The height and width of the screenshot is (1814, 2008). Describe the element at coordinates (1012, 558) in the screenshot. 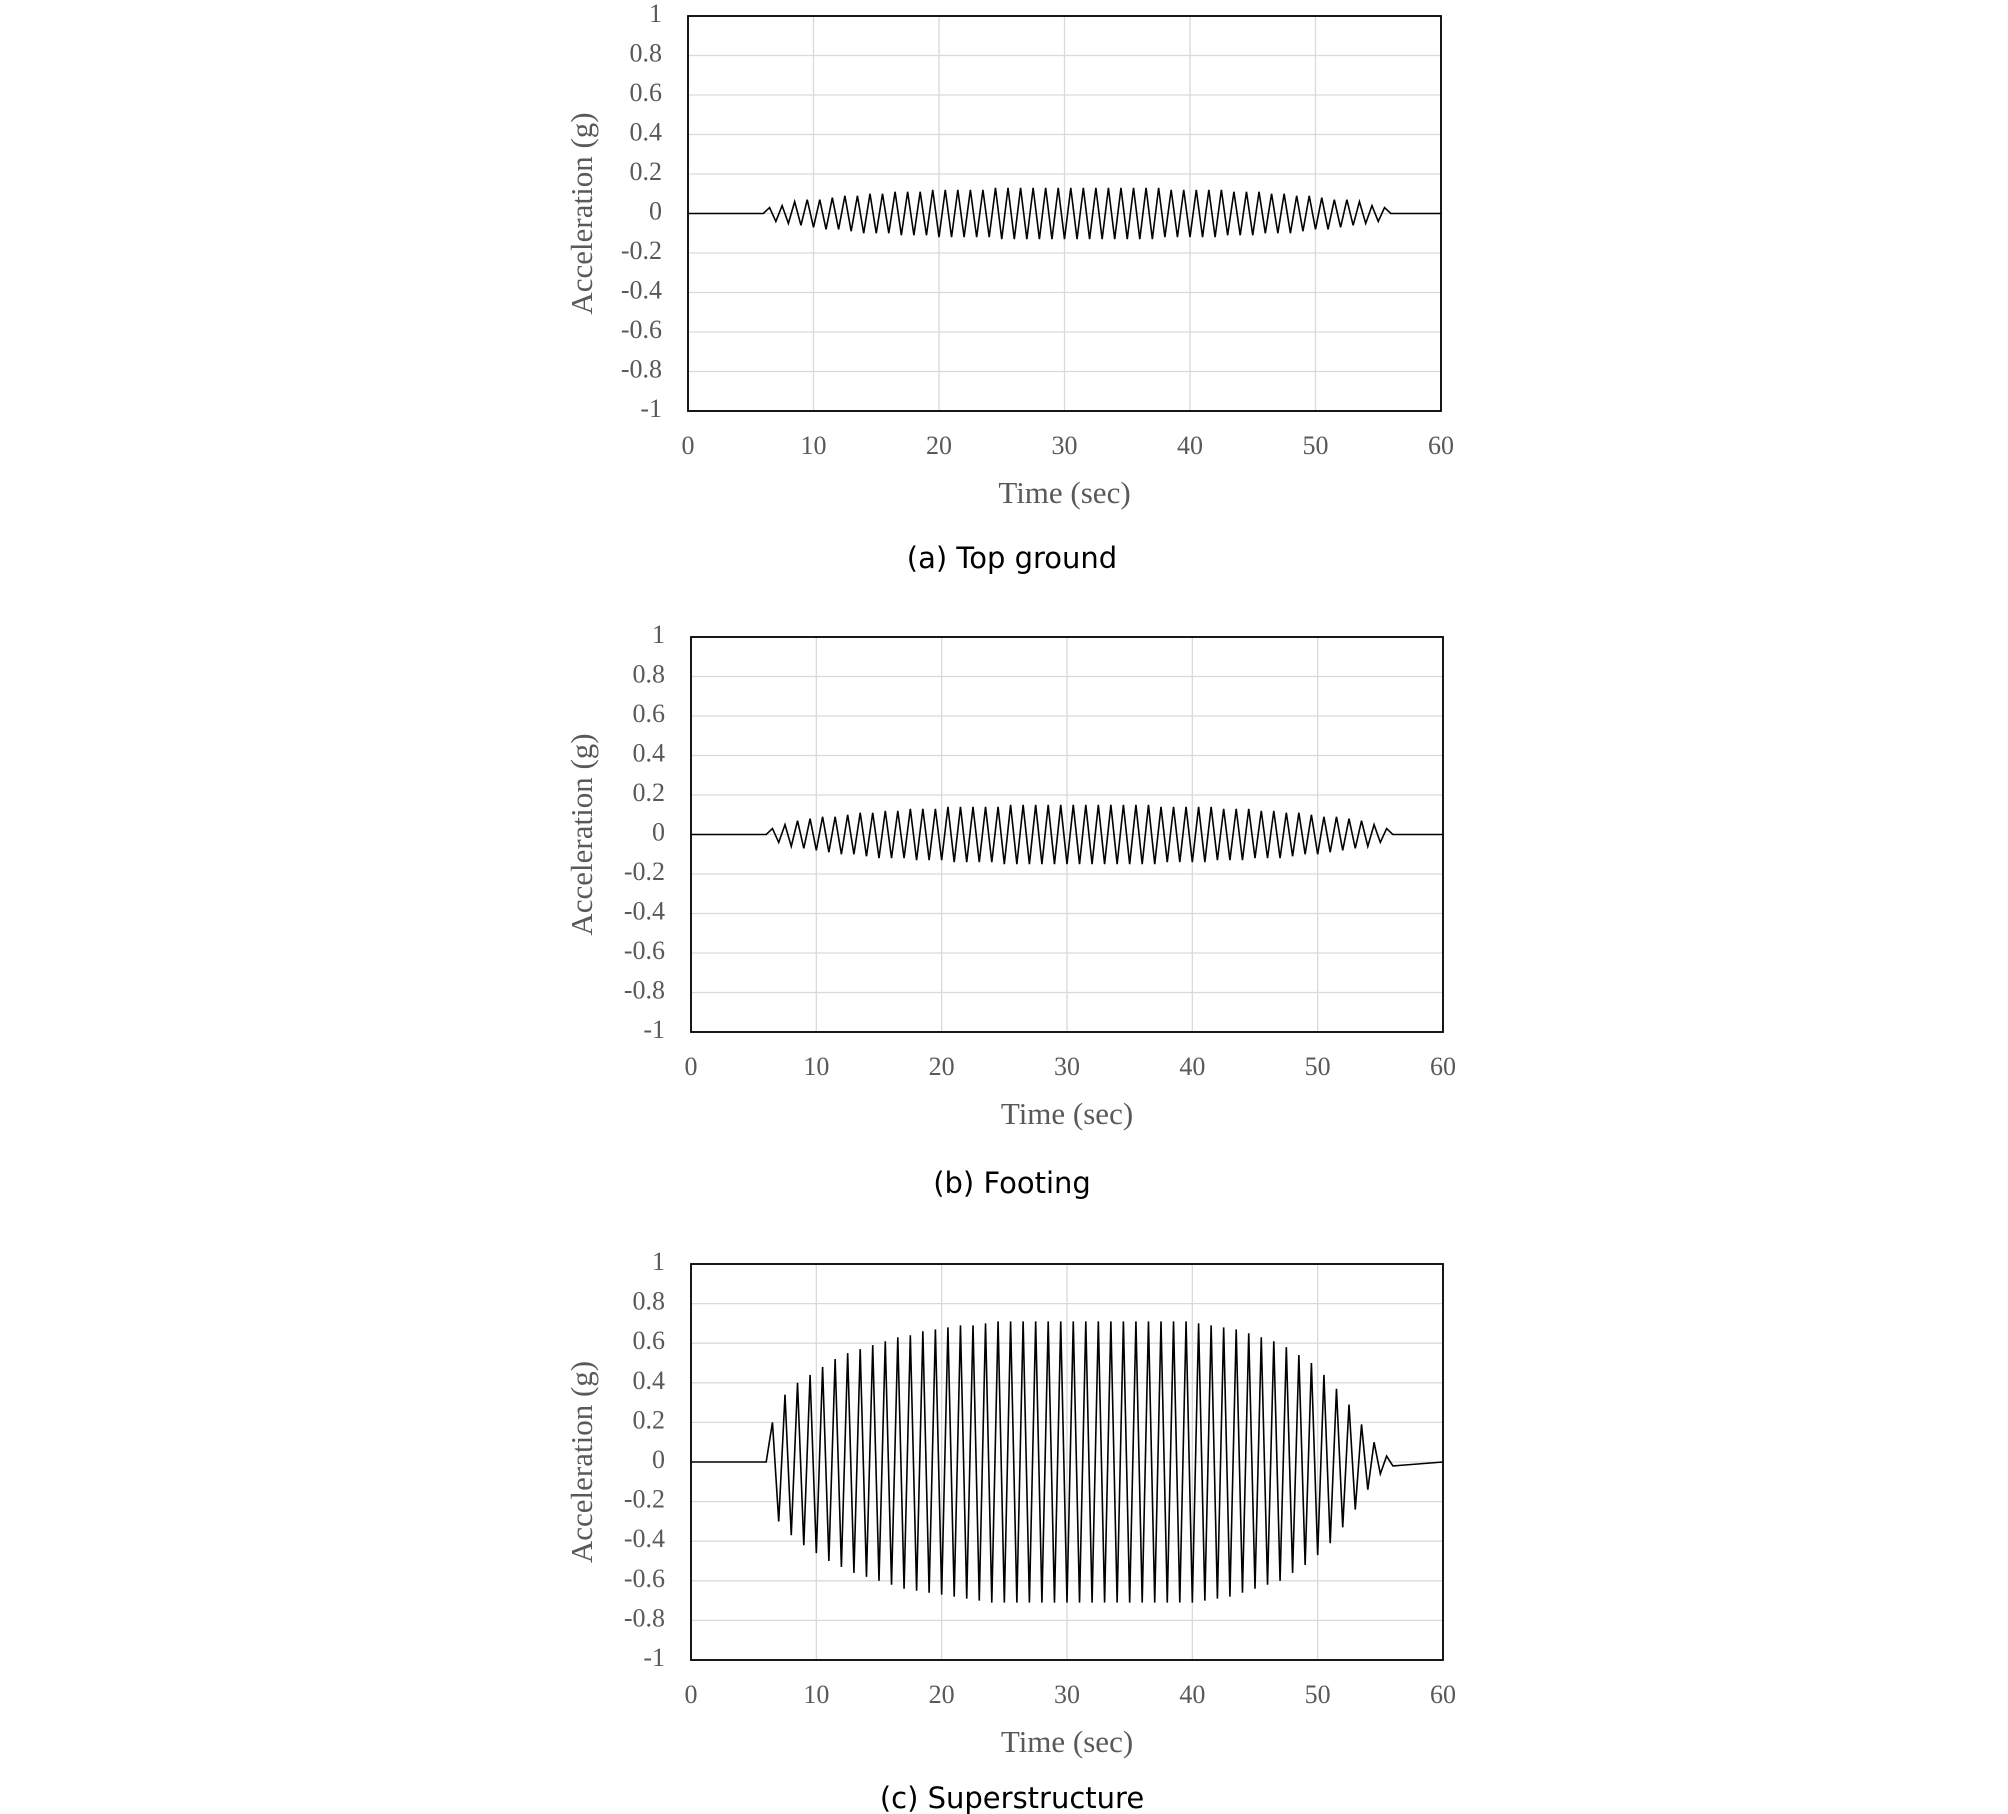

I see `chart-caption: (a) Top ground` at that location.